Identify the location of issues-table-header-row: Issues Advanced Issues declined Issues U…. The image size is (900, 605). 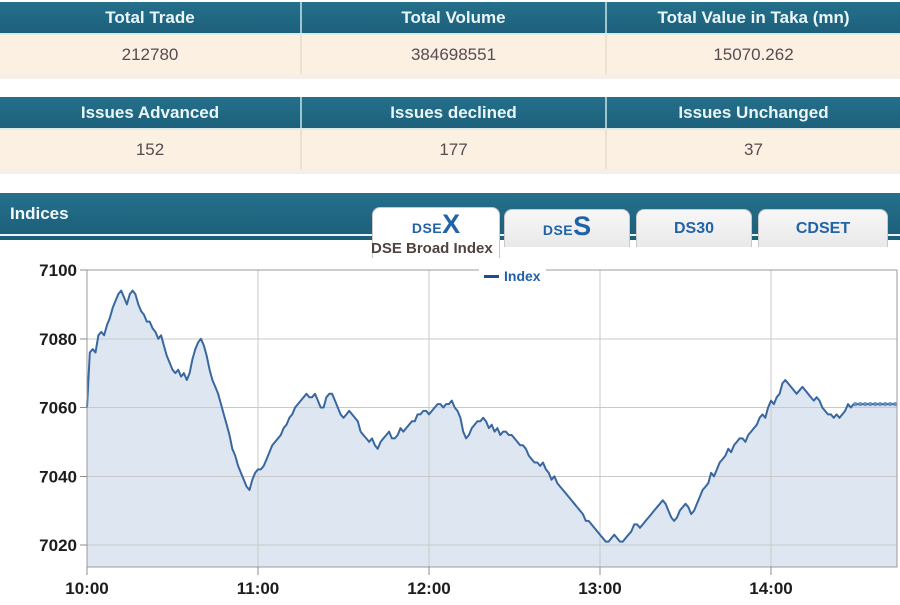
(450, 113).